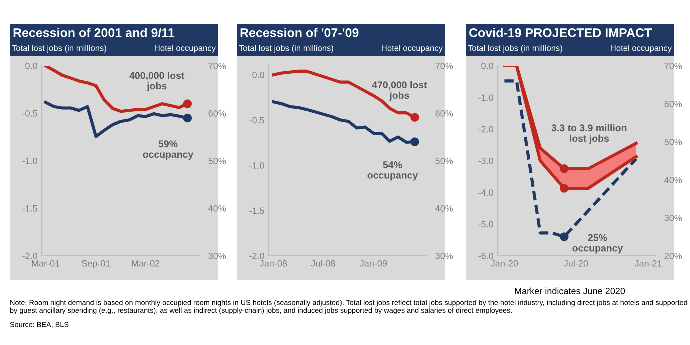 Image resolution: width=690 pixels, height=345 pixels. Describe the element at coordinates (486, 256) in the screenshot. I see `y-tick-label: -6.0` at that location.